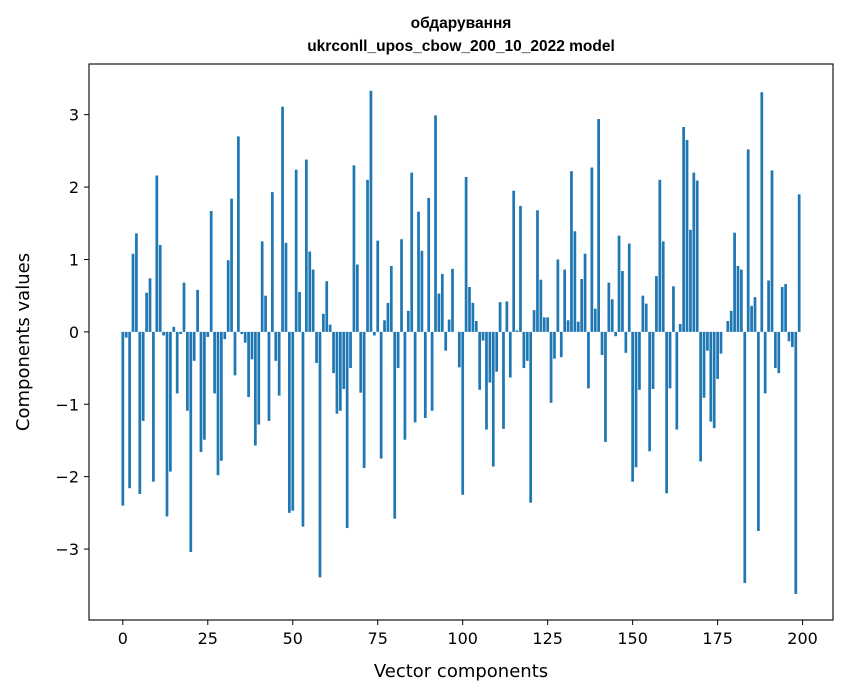  Describe the element at coordinates (461, 671) in the screenshot. I see `x-axis-label: Vector components` at that location.